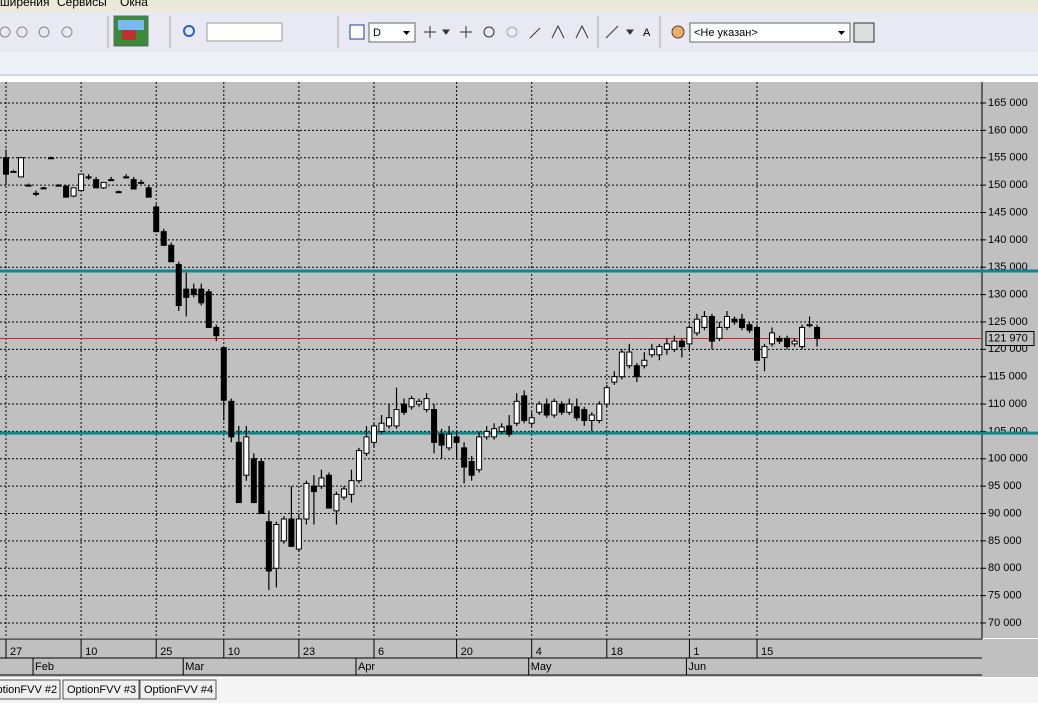  What do you see at coordinates (678, 32) in the screenshot?
I see `user-icon` at bounding box center [678, 32].